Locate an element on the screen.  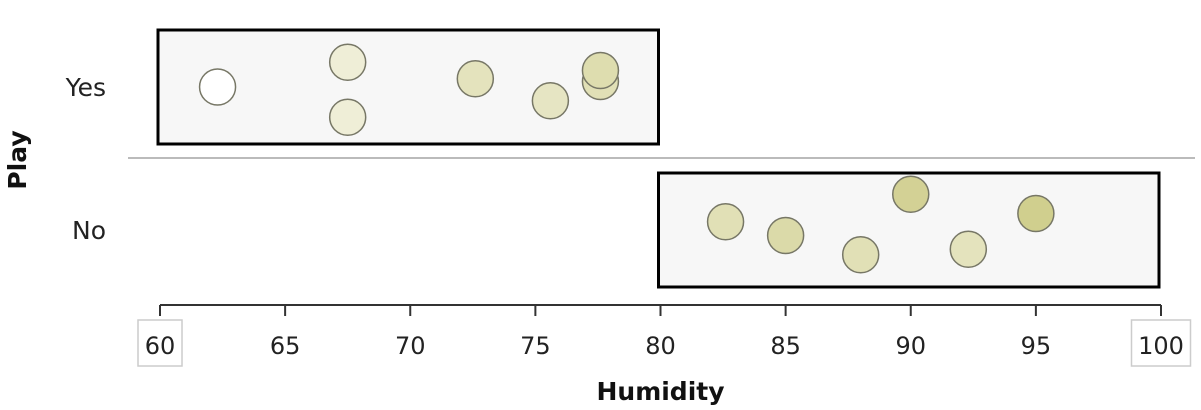
x-tick-label-65: 65 is located at coordinates (285, 346).